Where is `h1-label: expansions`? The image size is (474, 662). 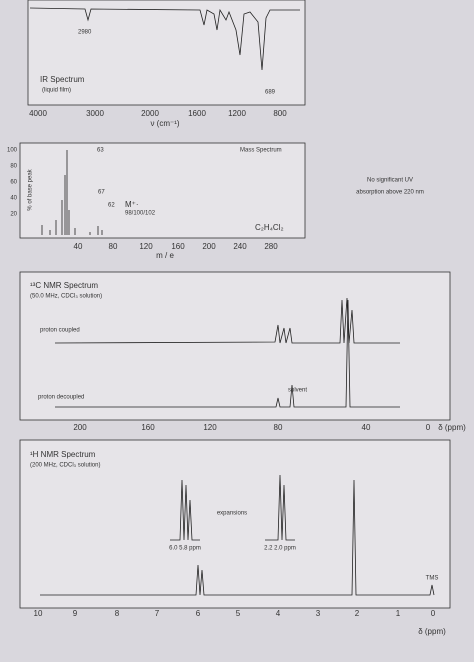
h1-label: expansions is located at coordinates (232, 514).